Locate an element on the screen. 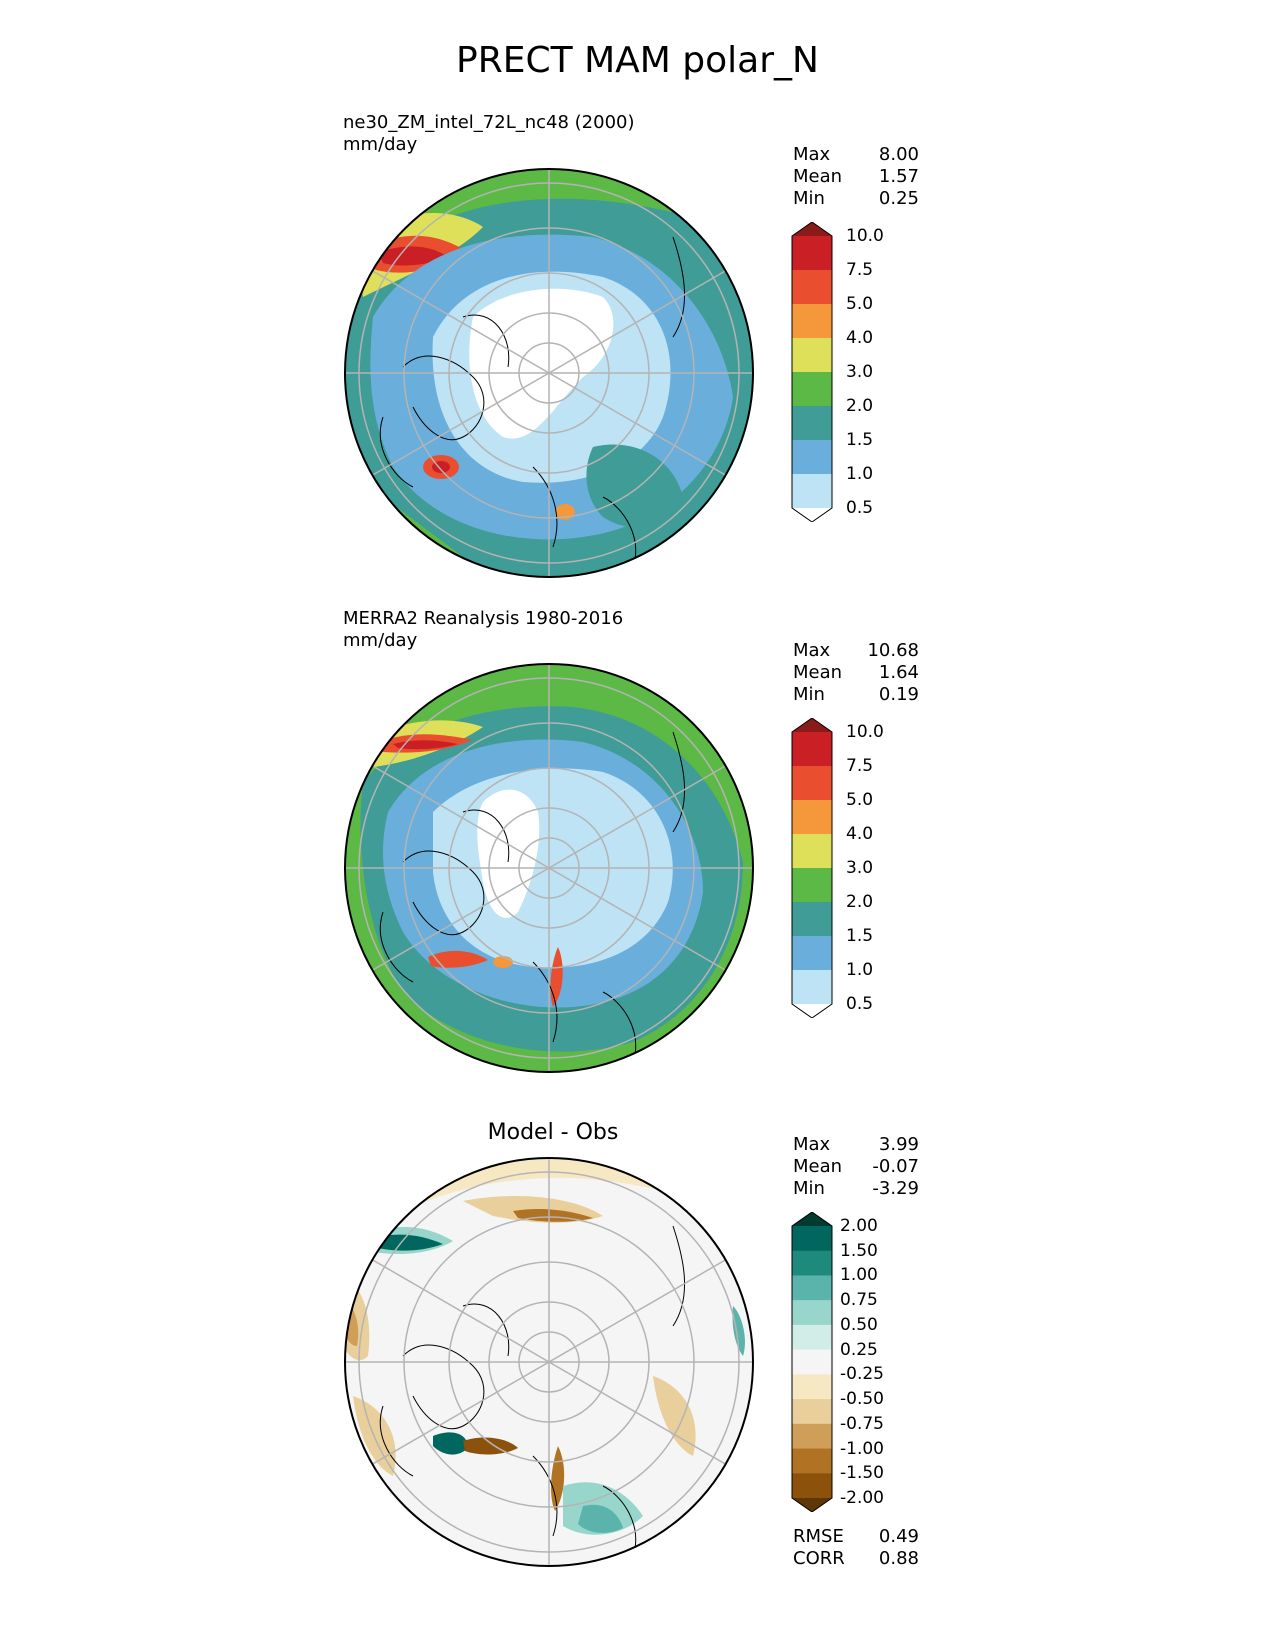 Image resolution: width=1275 pixels, height=1650 pixels. stat-value: 0.19 is located at coordinates (898, 694).